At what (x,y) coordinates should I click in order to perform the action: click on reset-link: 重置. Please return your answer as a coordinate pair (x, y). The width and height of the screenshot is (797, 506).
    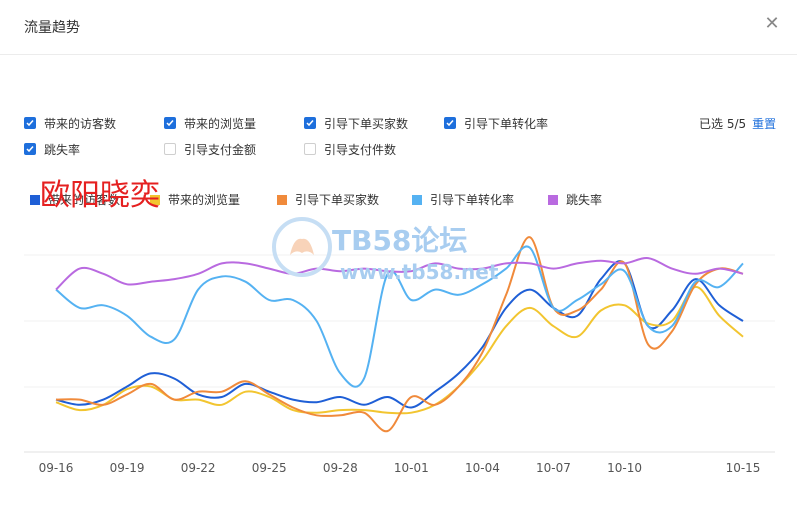
    Looking at the image, I should click on (764, 124).